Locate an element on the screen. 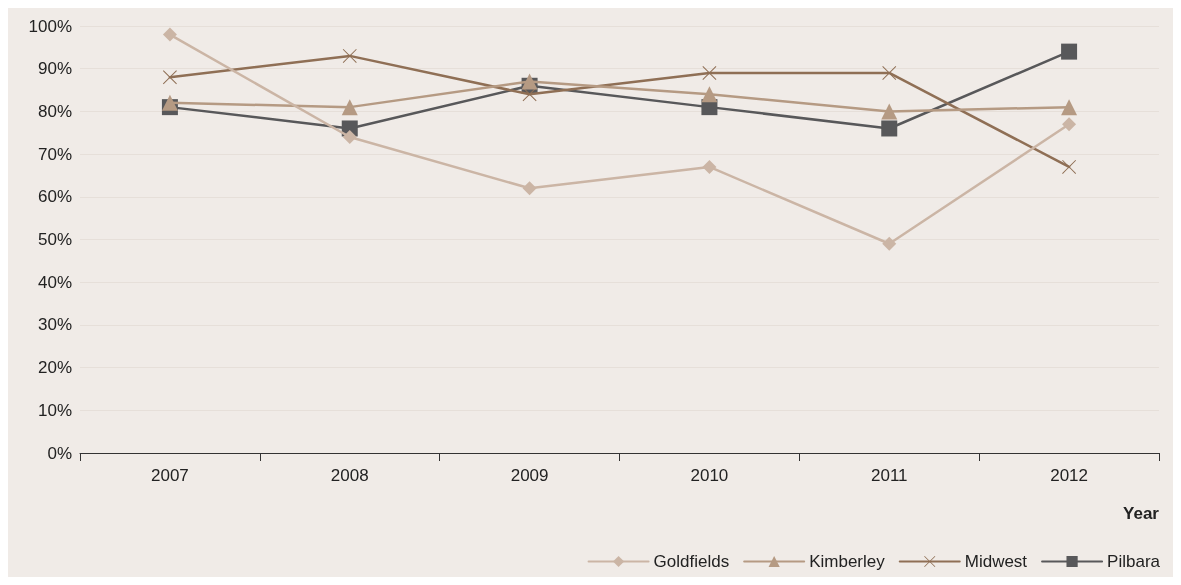  y-tick-label: 50% is located at coordinates (54, 239).